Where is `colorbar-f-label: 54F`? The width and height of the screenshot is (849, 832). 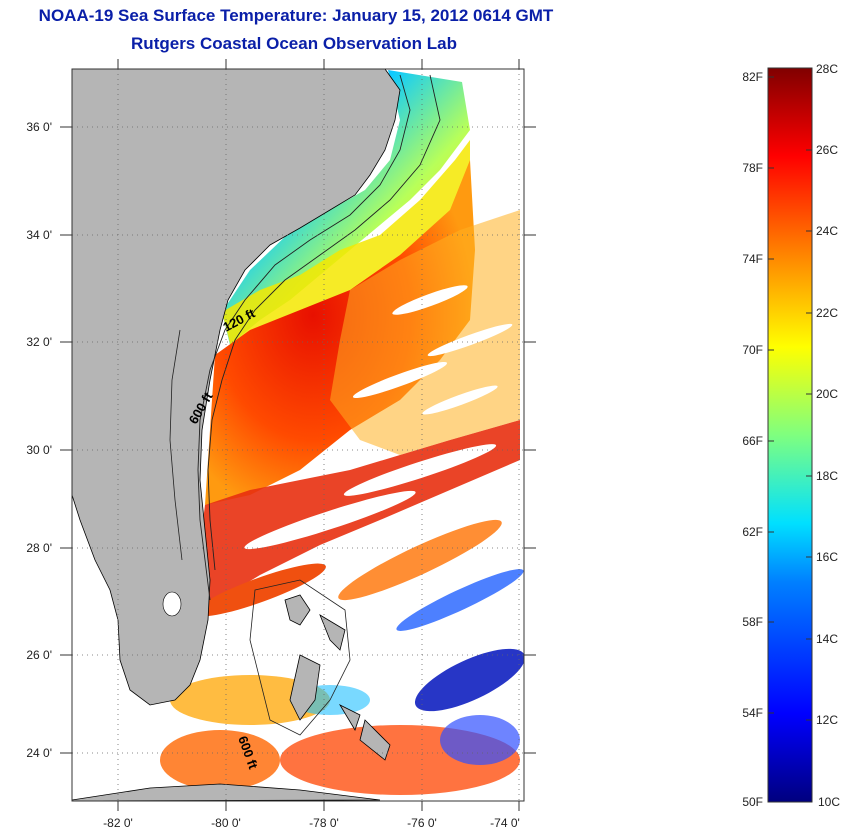
colorbar-f-label: 54F is located at coordinates (752, 713).